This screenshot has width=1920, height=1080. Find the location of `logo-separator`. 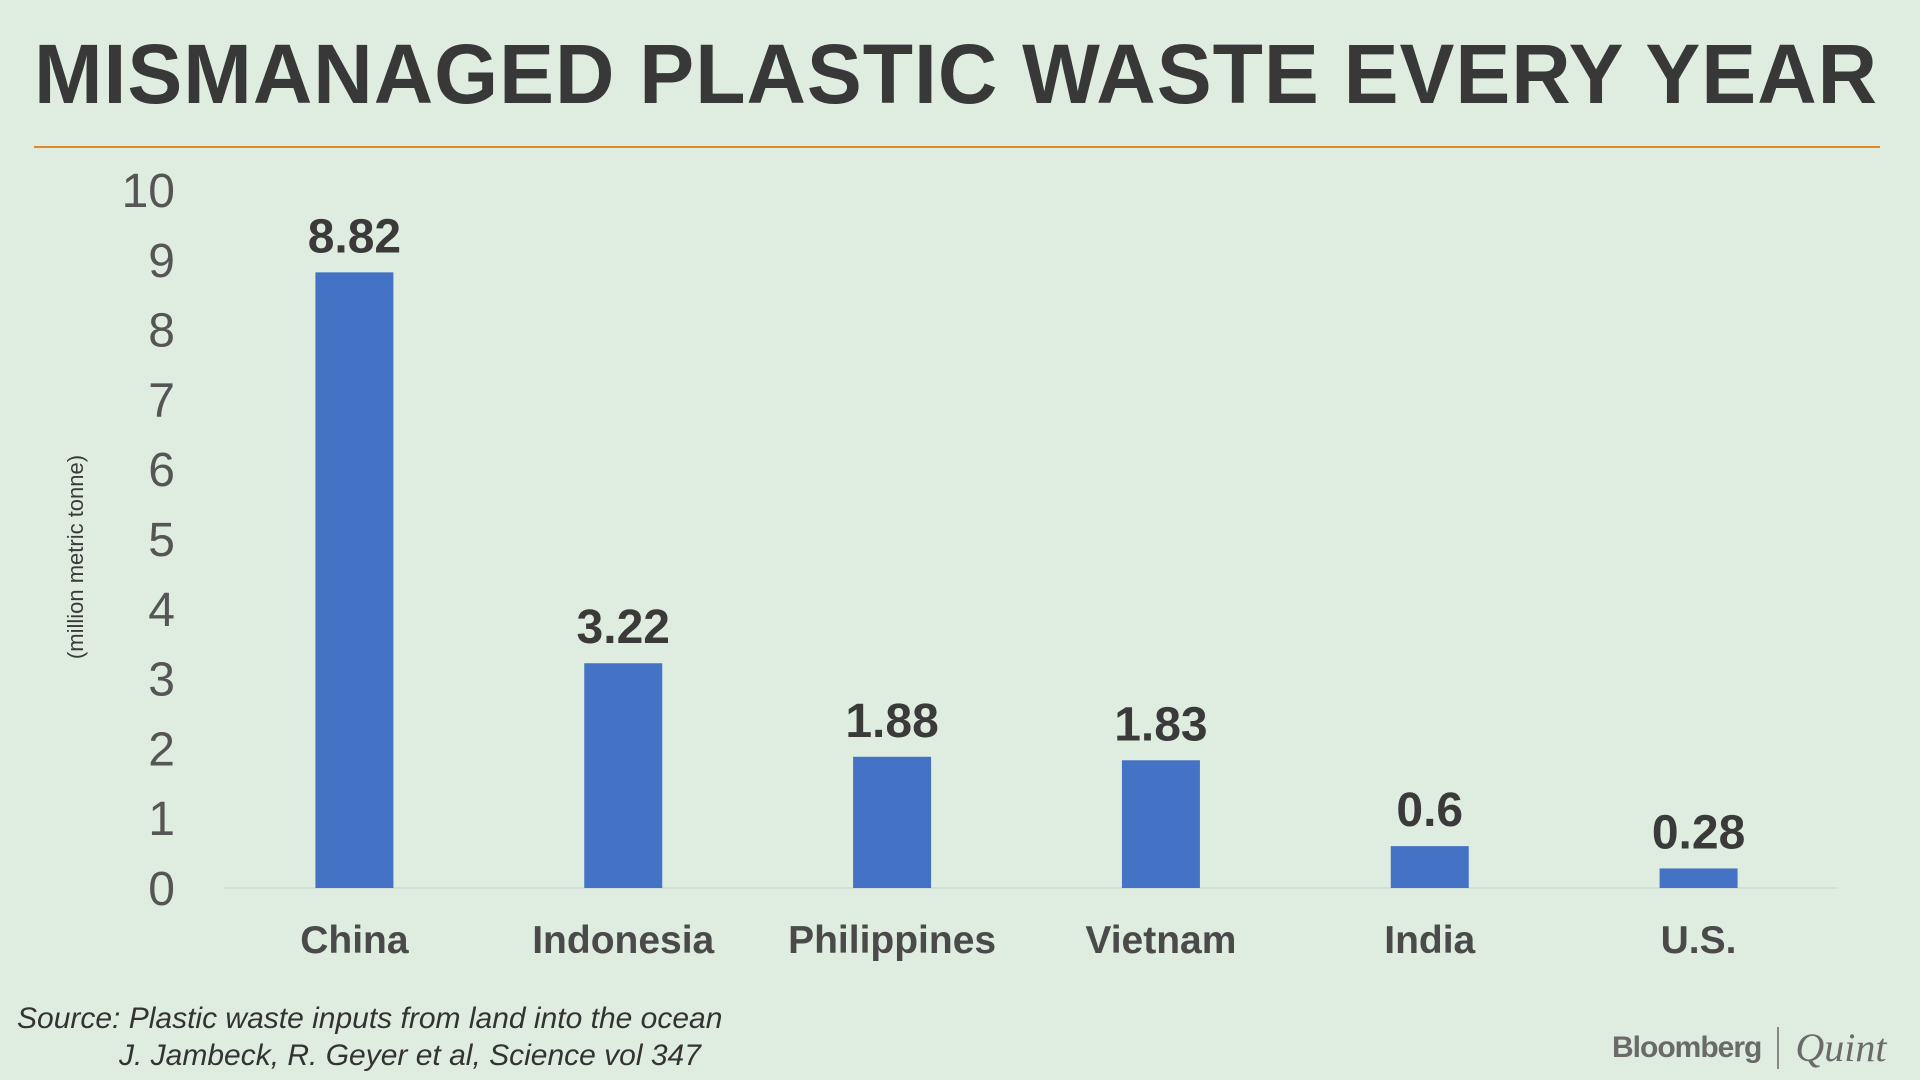

logo-separator is located at coordinates (1778, 1047).